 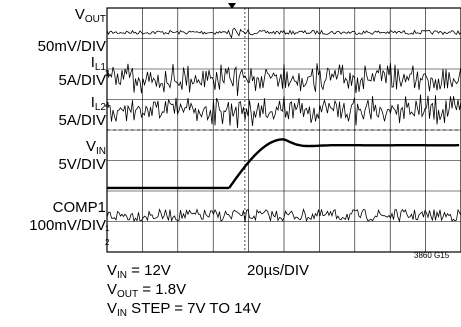 I want to click on condition-vout: VOUT = 1.8V, so click(x=146, y=292).